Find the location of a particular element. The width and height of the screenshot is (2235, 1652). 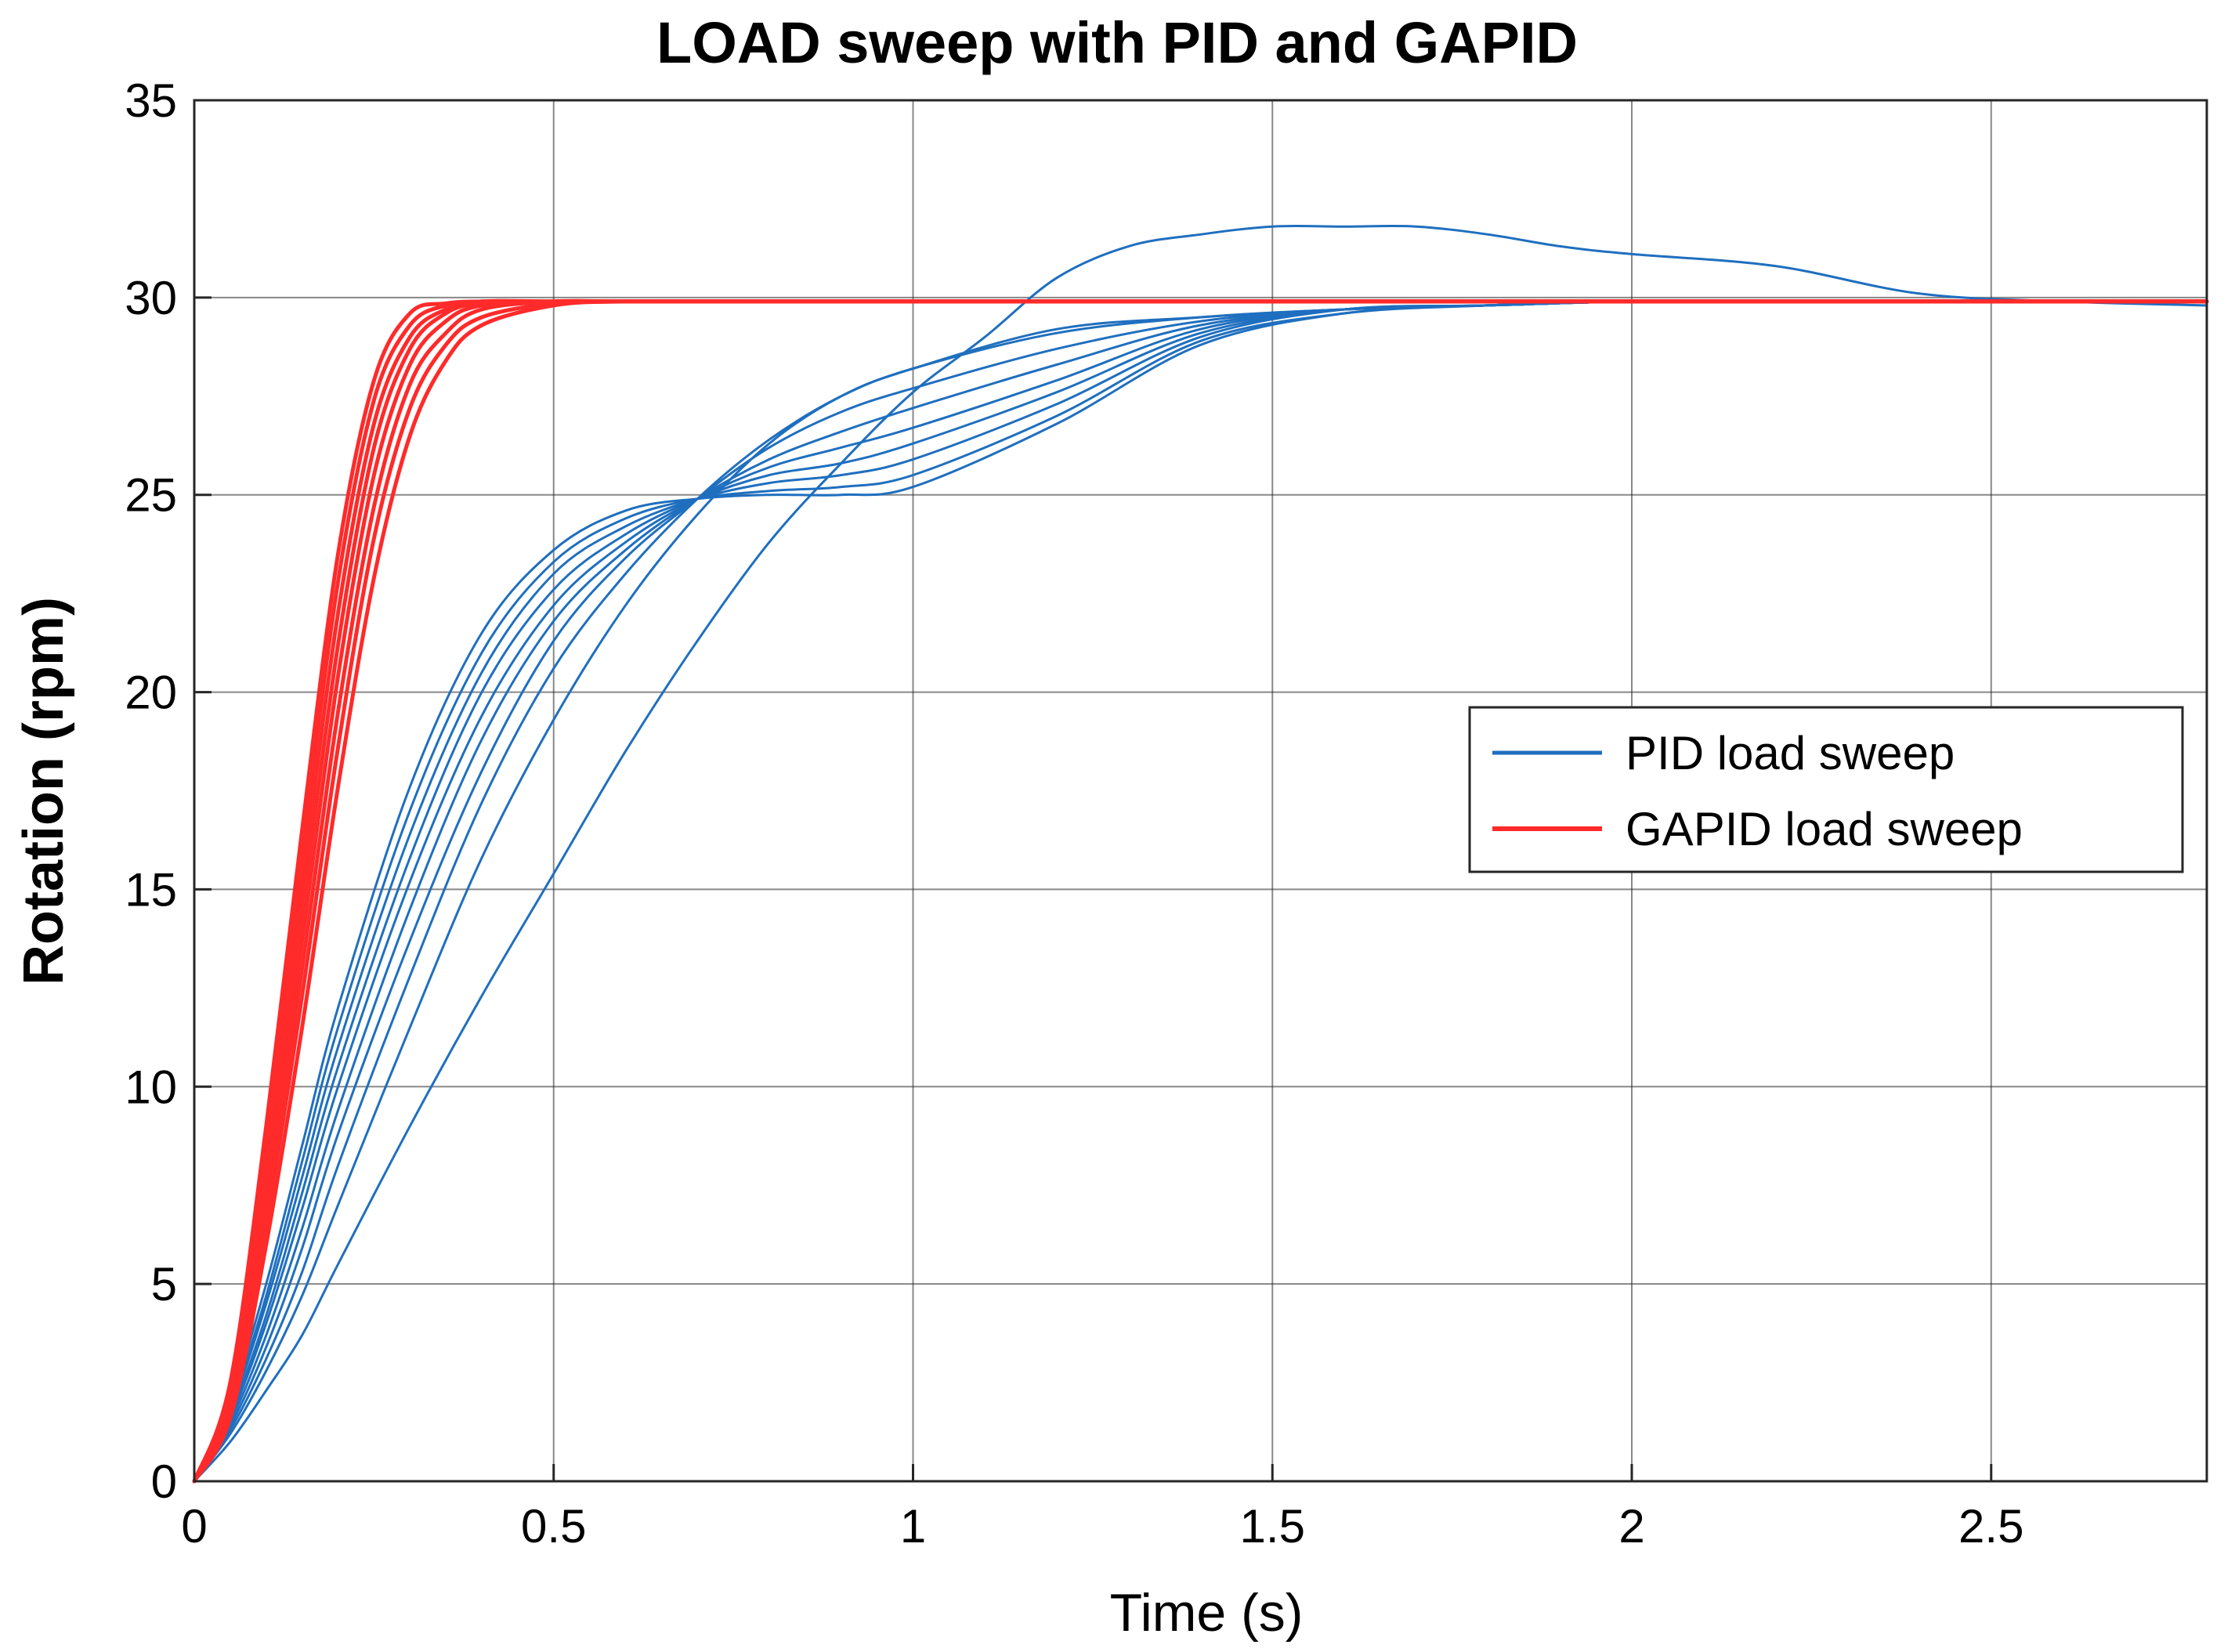

y-tick-label: 10 is located at coordinates (151, 1087).